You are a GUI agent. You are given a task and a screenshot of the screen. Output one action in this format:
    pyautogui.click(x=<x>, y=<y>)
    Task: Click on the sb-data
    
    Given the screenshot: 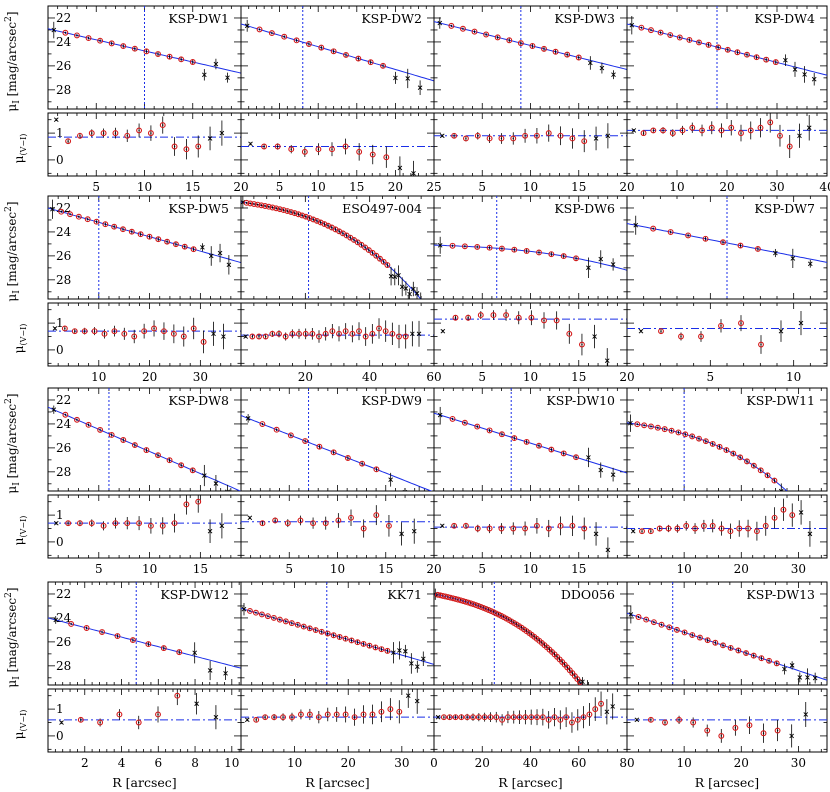 What is the action you would take?
    pyautogui.click(x=727, y=50)
    